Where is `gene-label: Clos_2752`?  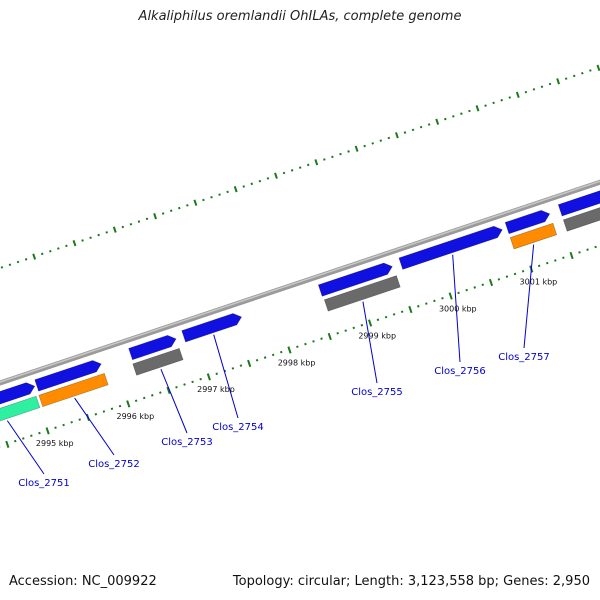 gene-label: Clos_2752 is located at coordinates (114, 464).